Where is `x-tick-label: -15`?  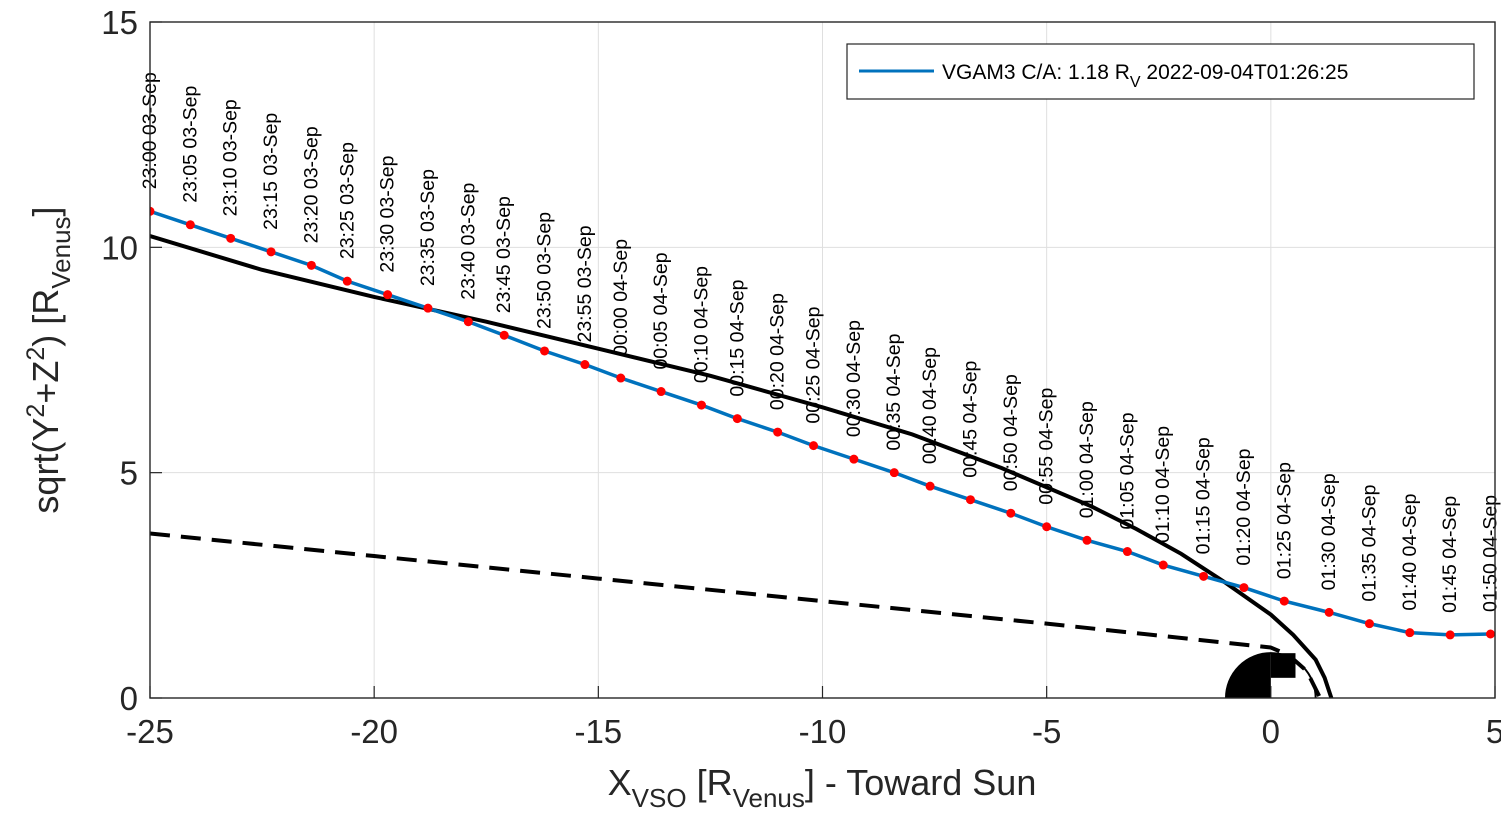
x-tick-label: -15 is located at coordinates (598, 731).